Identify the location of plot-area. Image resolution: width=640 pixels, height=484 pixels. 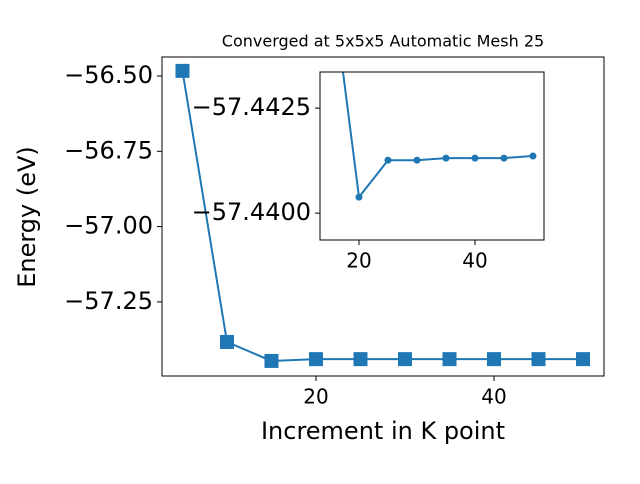
(439, 136).